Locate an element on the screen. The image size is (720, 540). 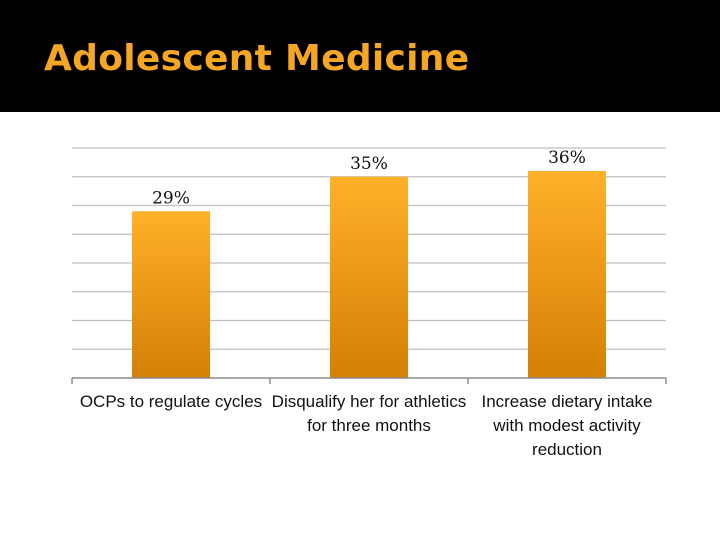
data-labels: 29% 35% 36% is located at coordinates (369, 178).